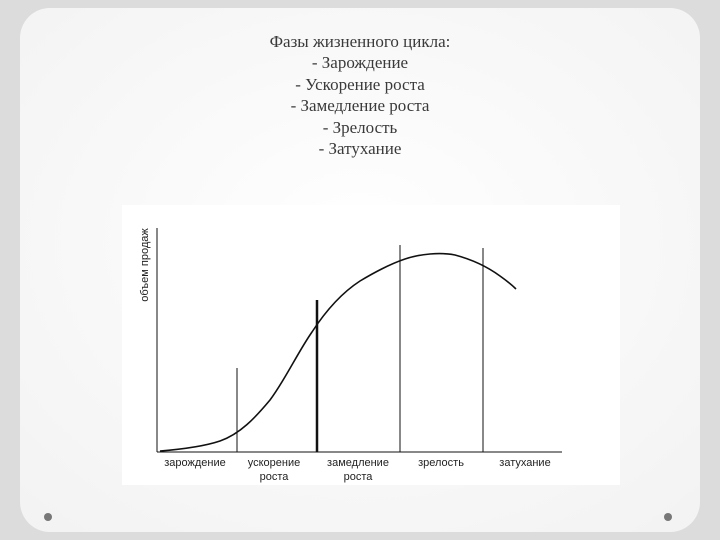  Describe the element at coordinates (360, 127) in the screenshot. I see `title-item: - Зрелость` at that location.